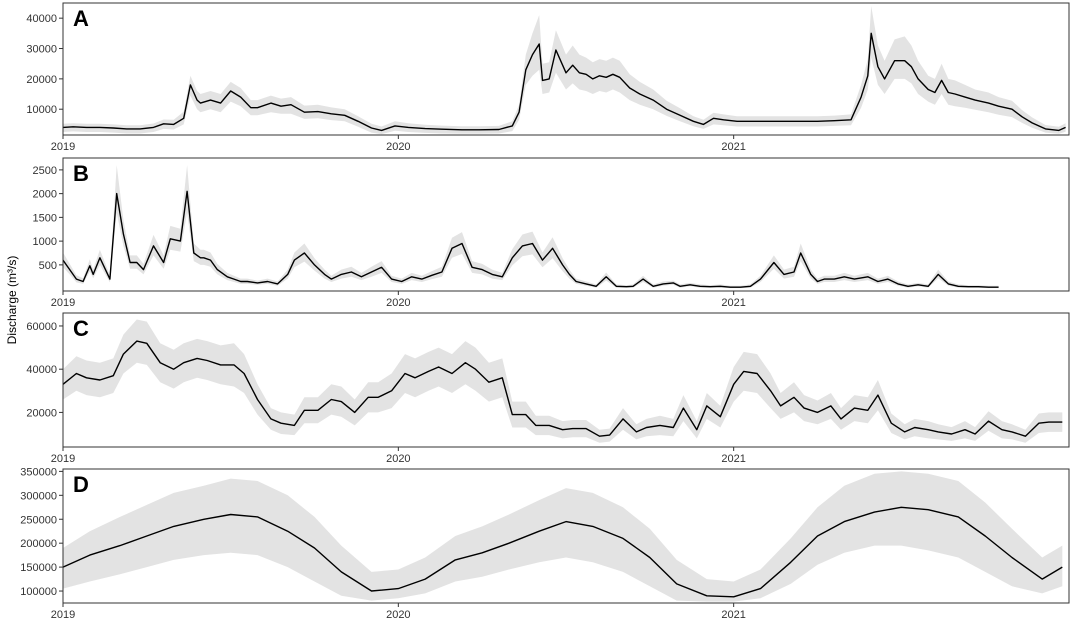 The image size is (1072, 620). I want to click on panel-d-ytick-label: 200000, so click(38, 544).